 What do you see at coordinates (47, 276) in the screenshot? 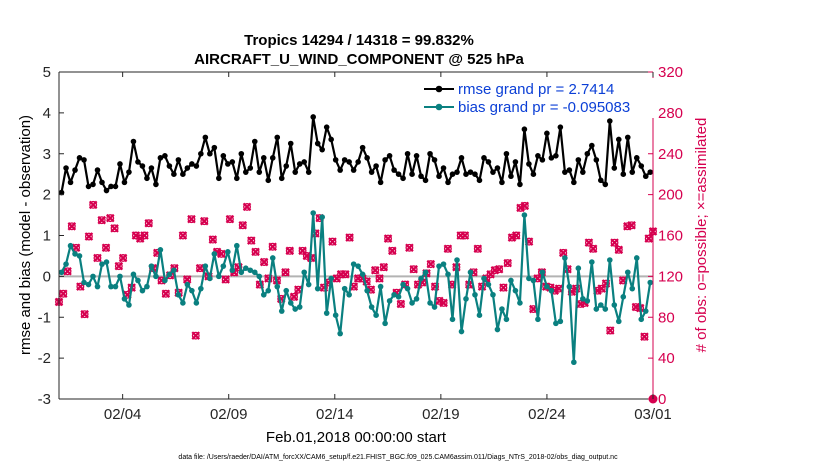
I see `left-tick-label: 0` at bounding box center [47, 276].